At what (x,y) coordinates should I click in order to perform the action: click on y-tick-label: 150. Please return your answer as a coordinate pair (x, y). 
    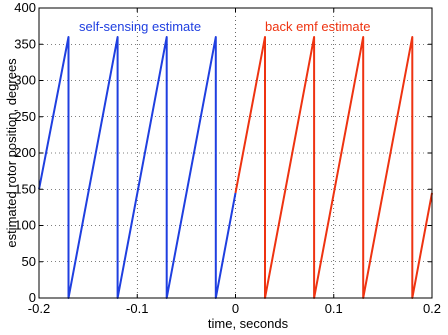
    Looking at the image, I should click on (25, 188).